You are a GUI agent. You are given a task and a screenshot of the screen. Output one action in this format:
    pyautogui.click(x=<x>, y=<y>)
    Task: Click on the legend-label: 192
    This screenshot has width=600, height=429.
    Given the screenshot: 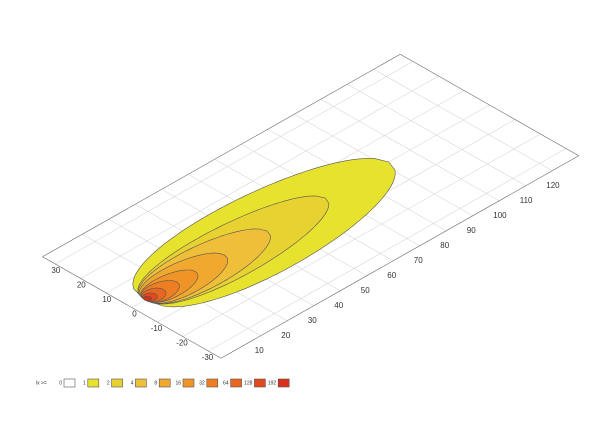 What is the action you would take?
    pyautogui.click(x=272, y=383)
    